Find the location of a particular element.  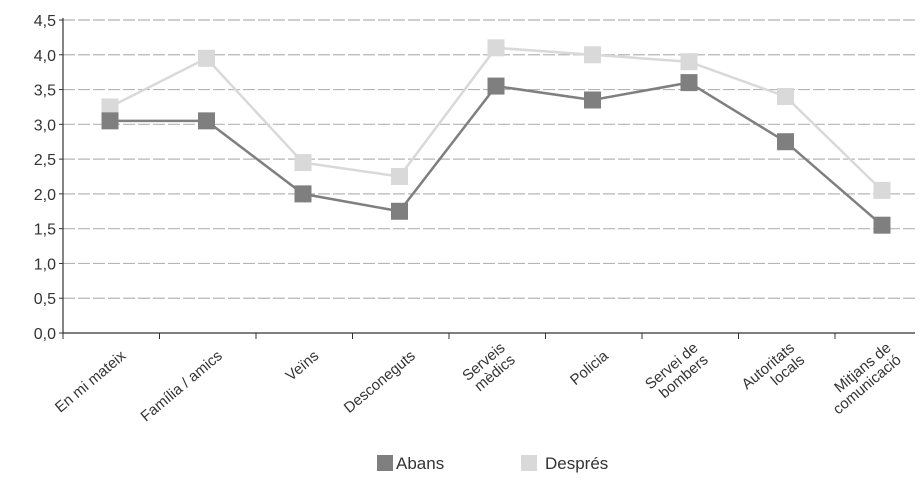

x-category-label: Veïns is located at coordinates (303, 365).